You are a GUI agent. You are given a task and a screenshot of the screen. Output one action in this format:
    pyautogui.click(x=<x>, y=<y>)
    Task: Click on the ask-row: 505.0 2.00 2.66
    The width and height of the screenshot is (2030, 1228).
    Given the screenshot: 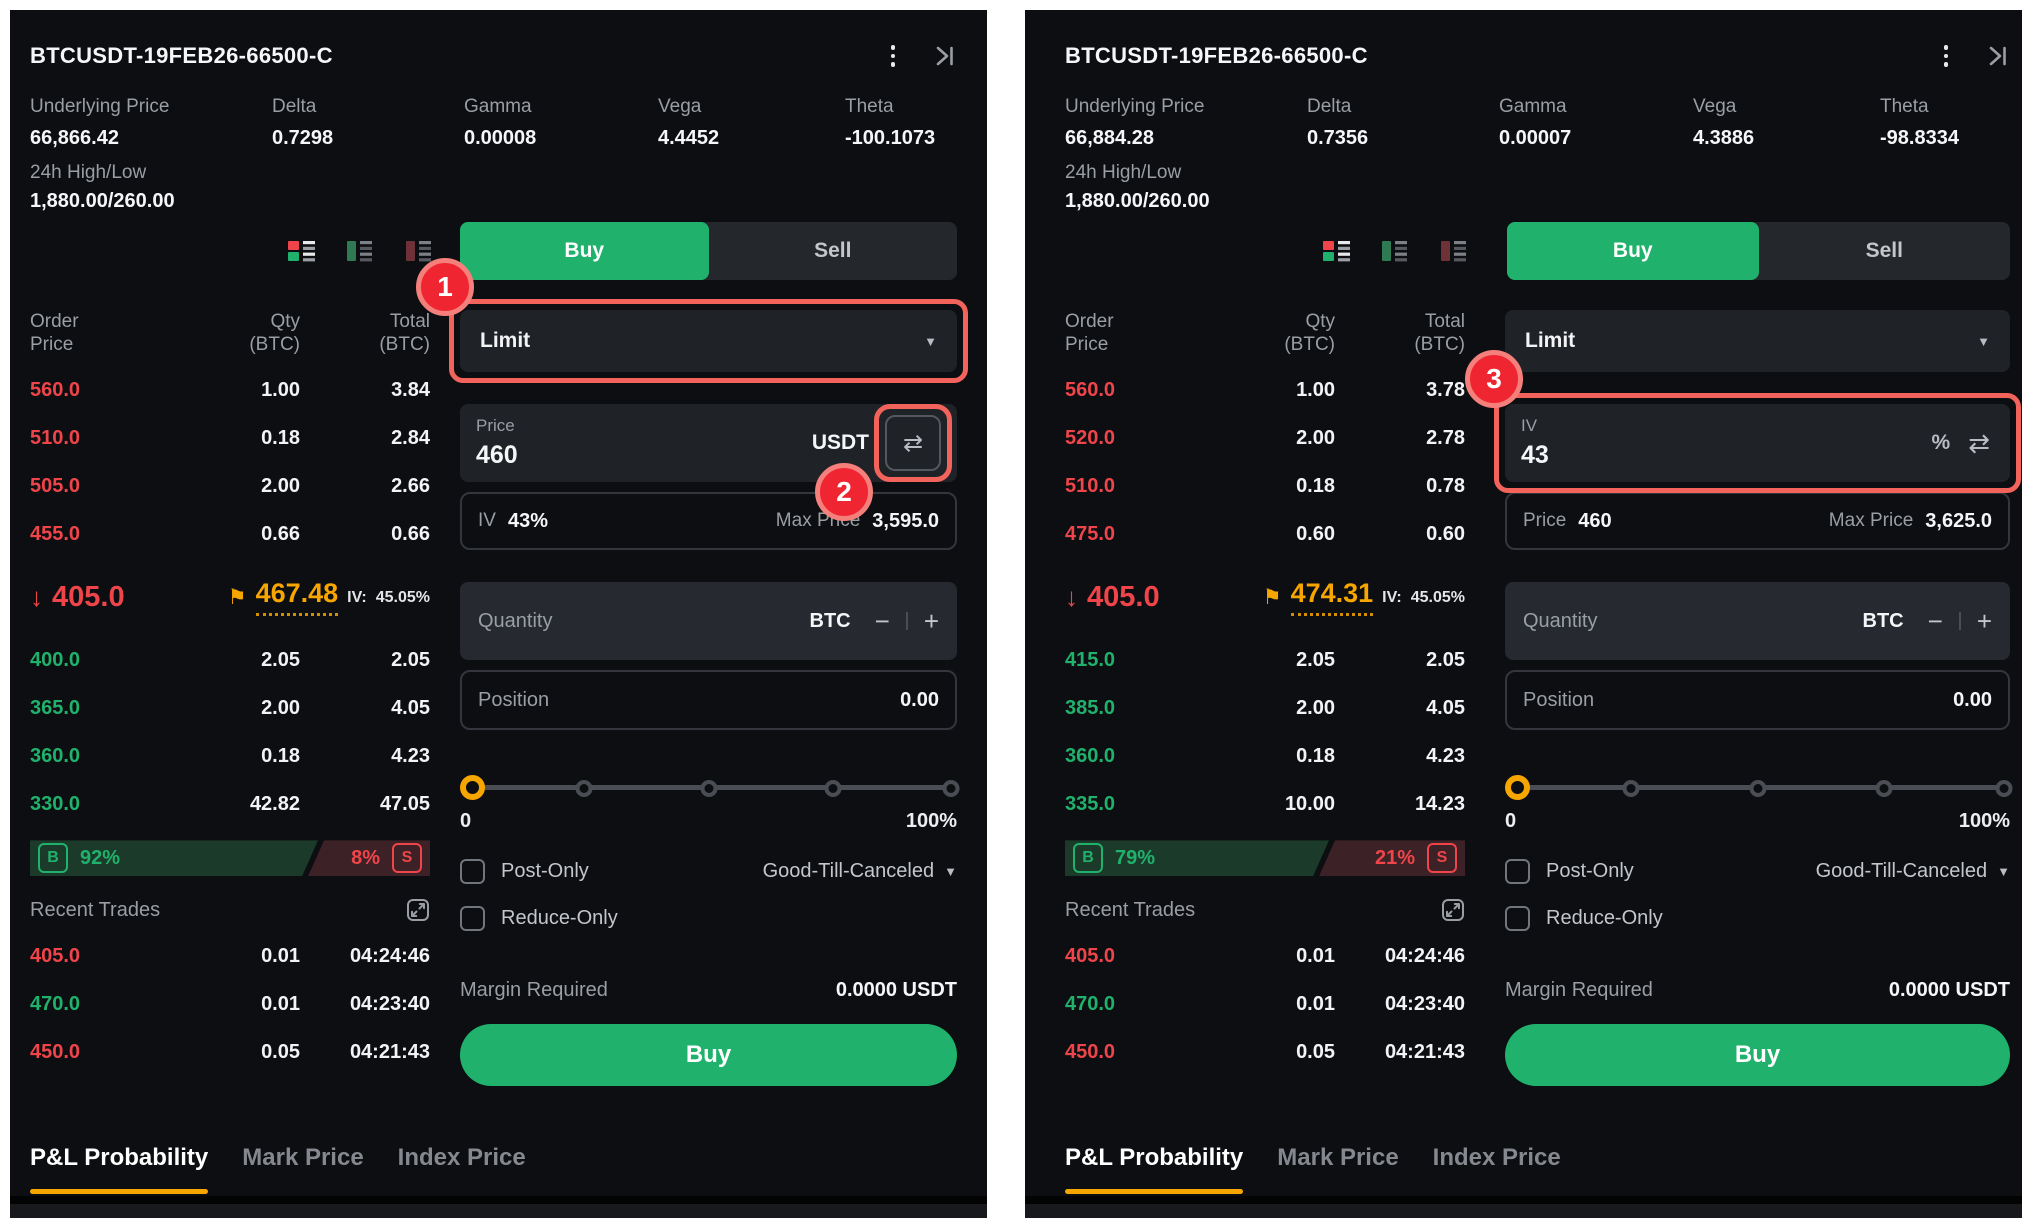 What is the action you would take?
    pyautogui.click(x=230, y=486)
    